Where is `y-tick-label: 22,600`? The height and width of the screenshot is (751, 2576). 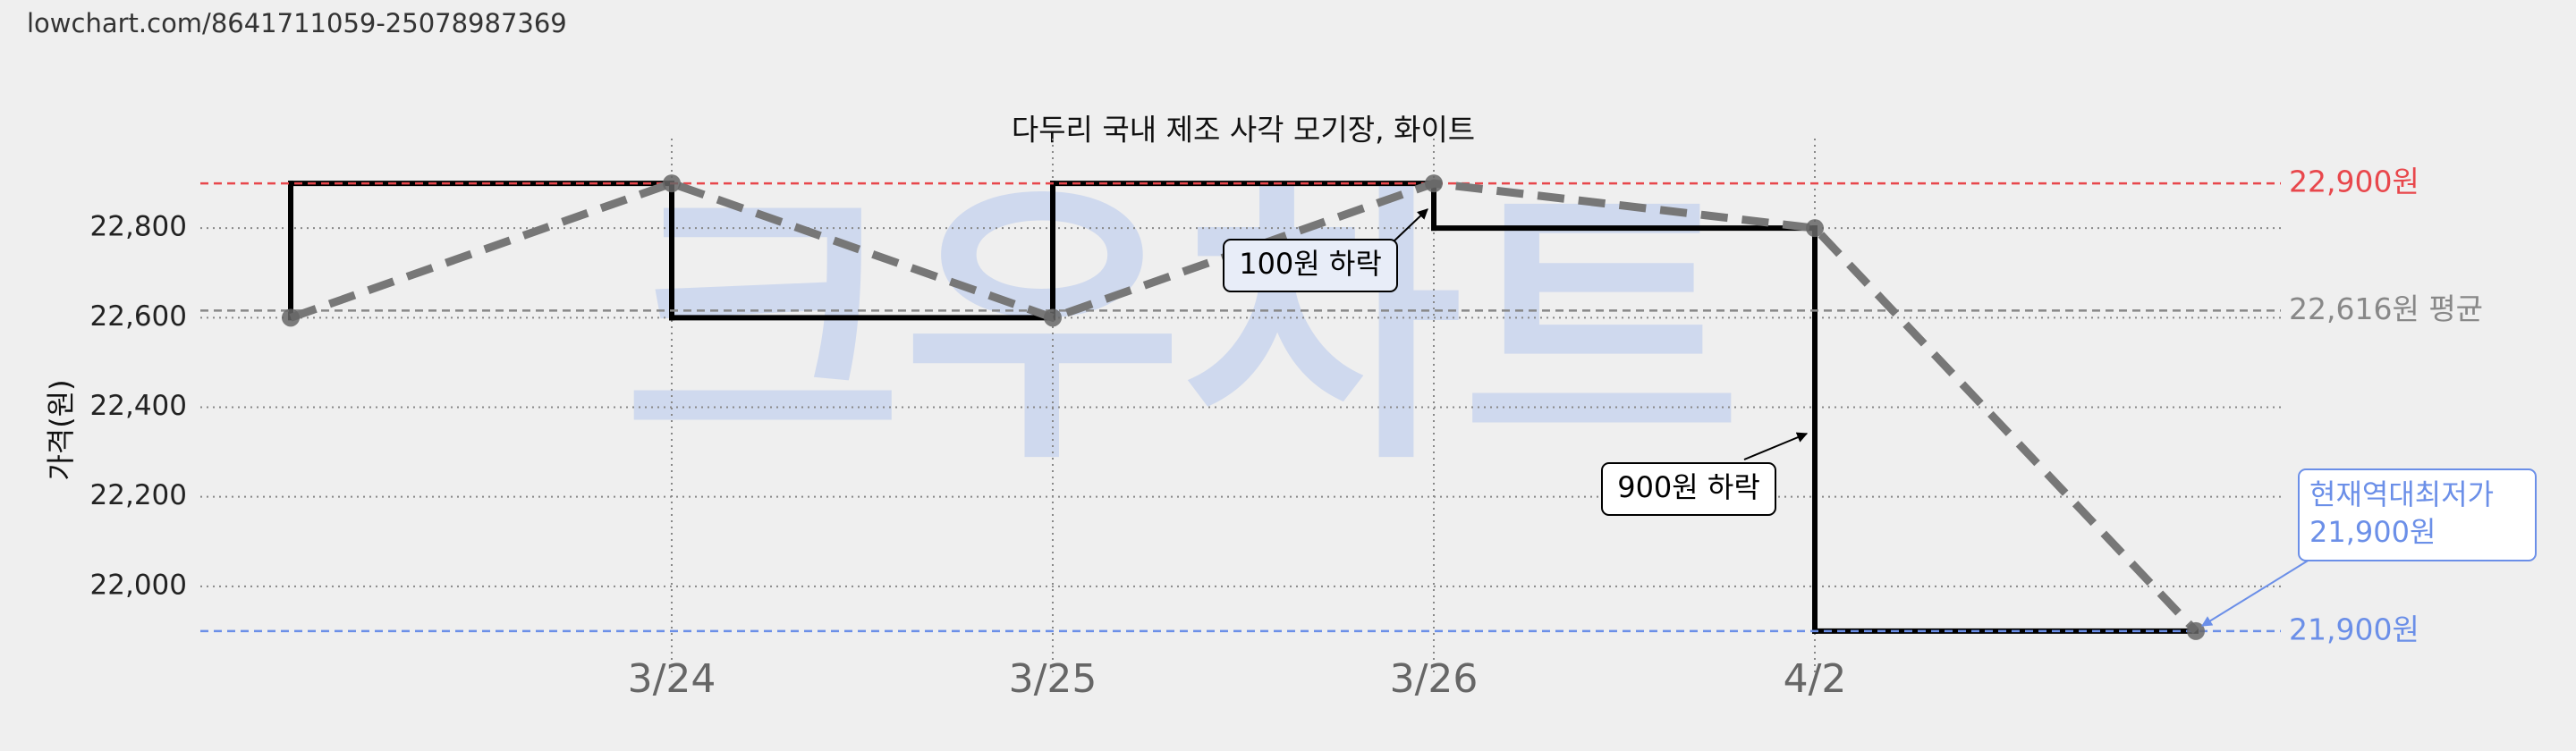 y-tick-label: 22,600 is located at coordinates (138, 317).